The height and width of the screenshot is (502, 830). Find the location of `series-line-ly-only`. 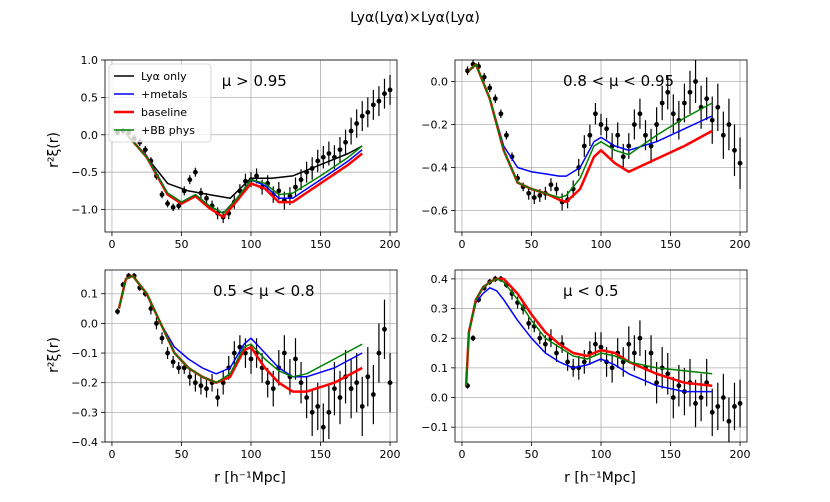

series-line-ly-only is located at coordinates (244, 166).